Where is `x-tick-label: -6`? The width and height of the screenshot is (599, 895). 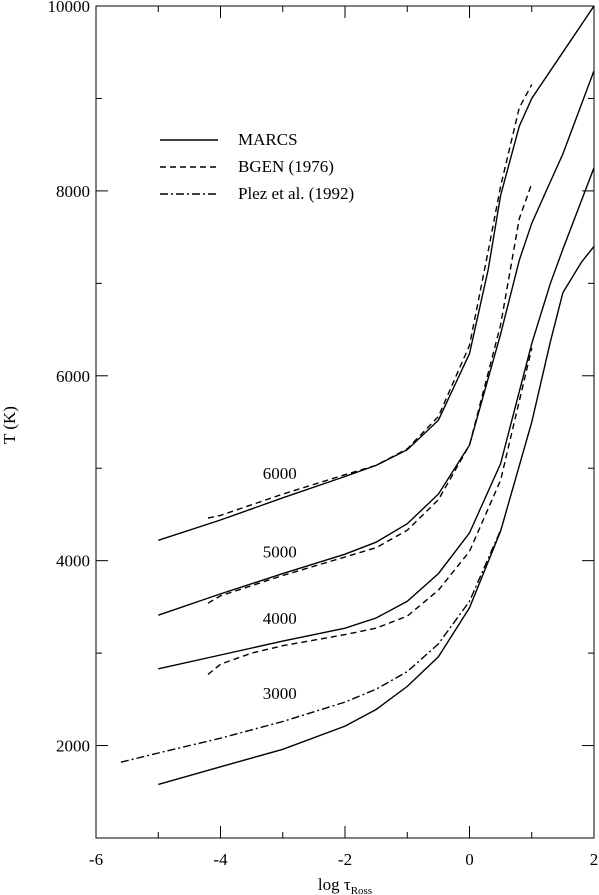
x-tick-label: -6 is located at coordinates (96, 859).